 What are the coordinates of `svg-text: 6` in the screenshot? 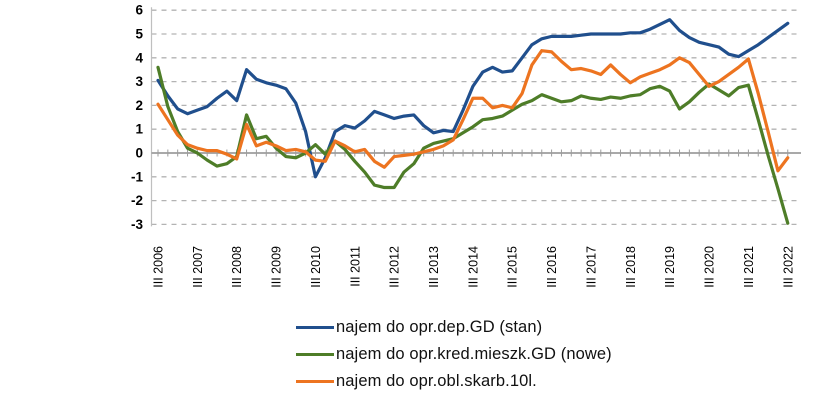 It's located at (139, 10).